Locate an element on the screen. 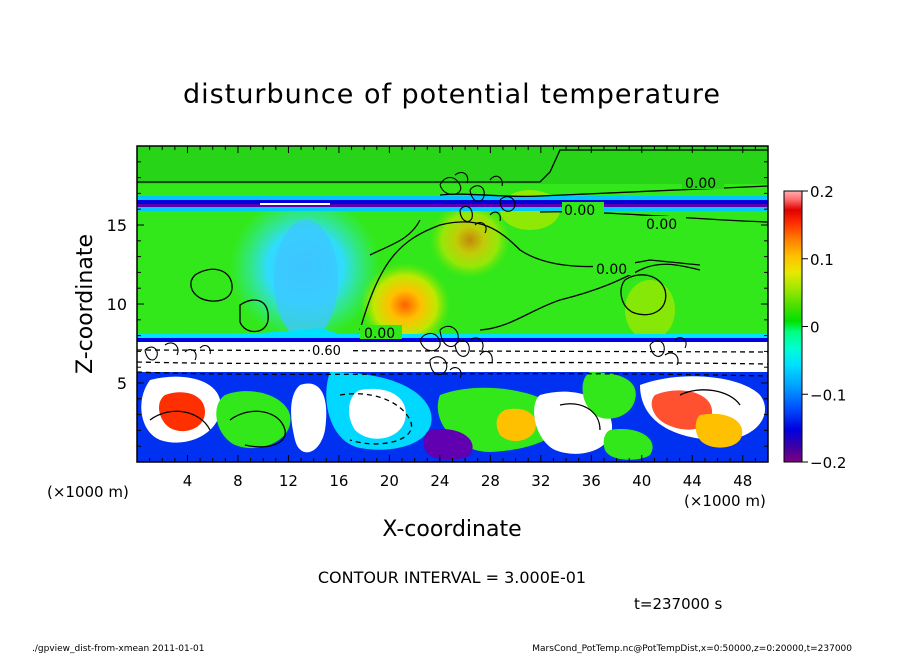 This screenshot has width=904, height=654. y-tick-label: 5 is located at coordinates (122, 383).